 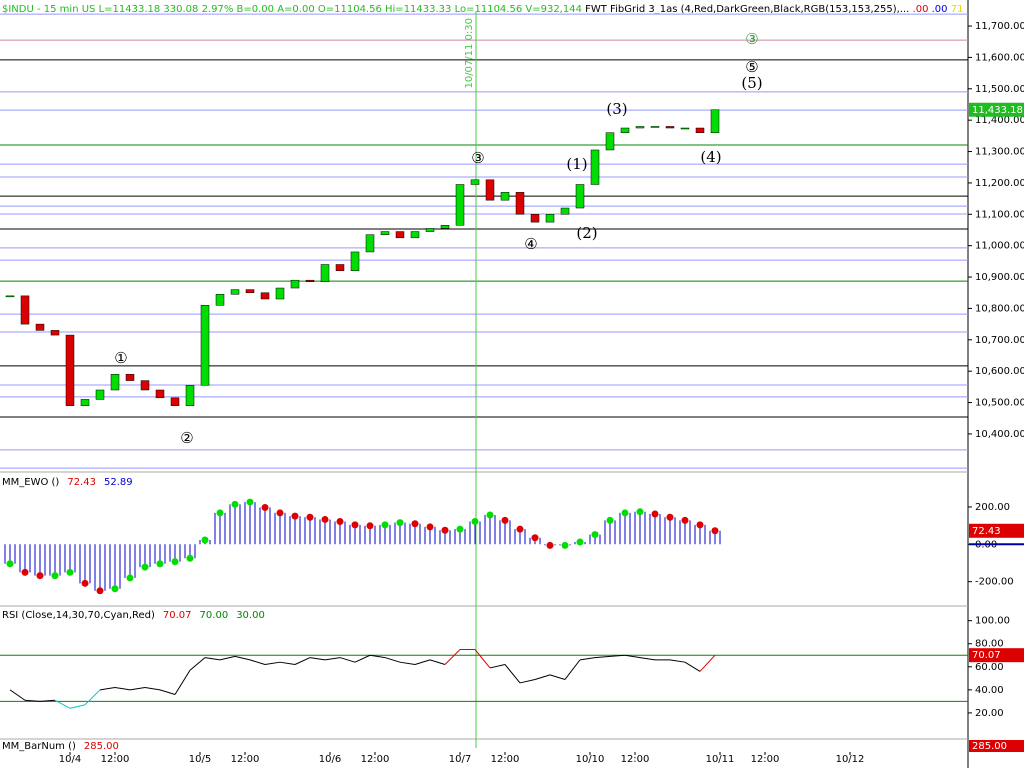 I want to click on counter-box, so click(x=996, y=746).